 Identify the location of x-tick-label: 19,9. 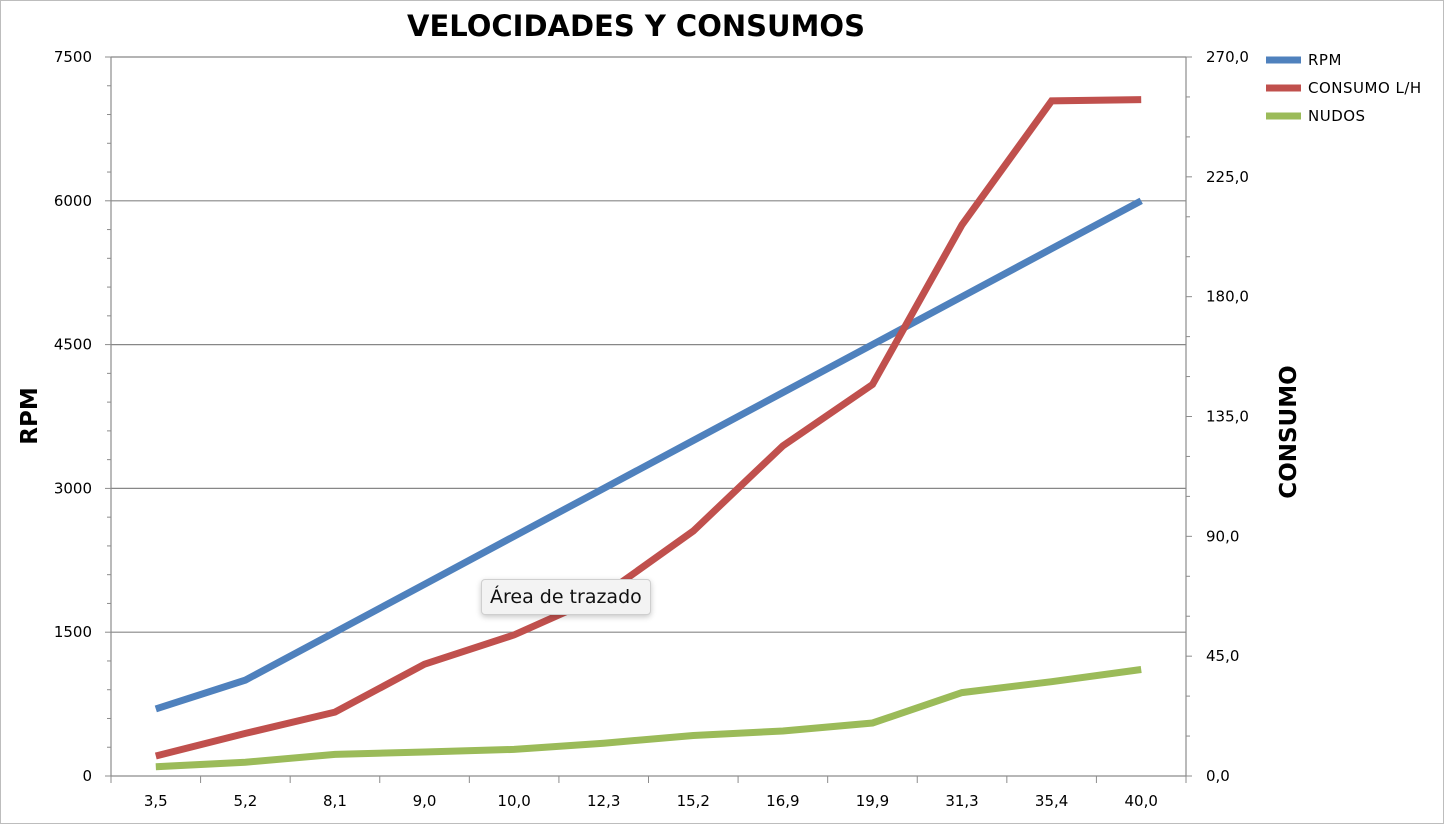
(872, 801).